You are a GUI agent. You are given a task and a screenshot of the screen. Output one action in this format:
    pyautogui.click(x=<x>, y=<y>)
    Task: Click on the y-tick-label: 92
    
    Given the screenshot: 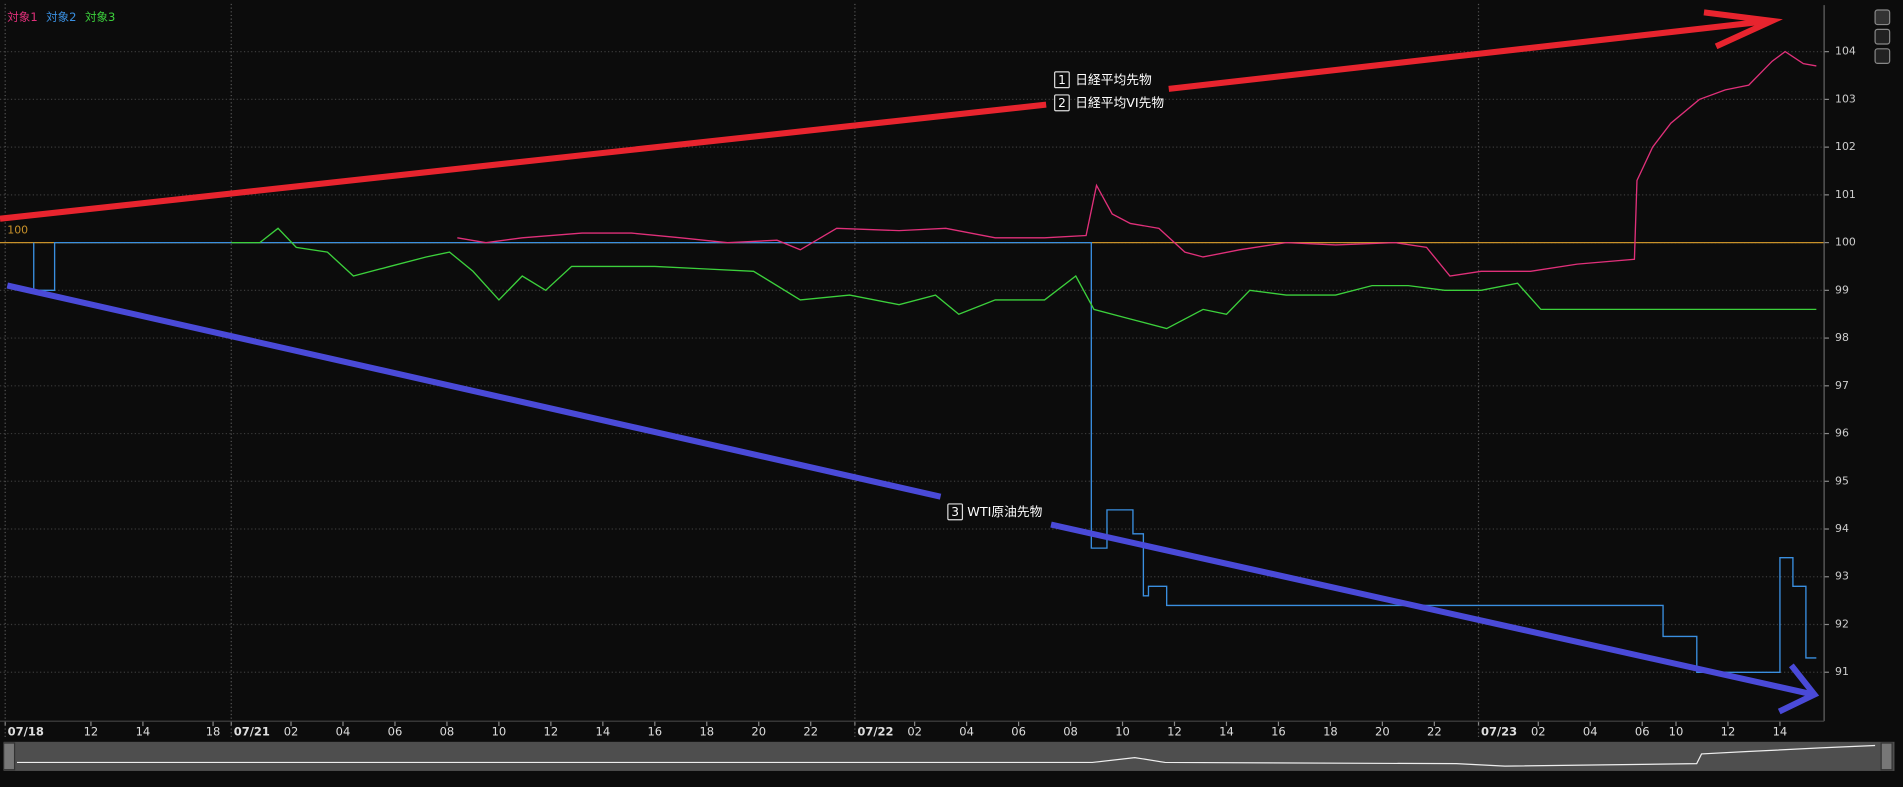 What is the action you would take?
    pyautogui.click(x=1842, y=623)
    